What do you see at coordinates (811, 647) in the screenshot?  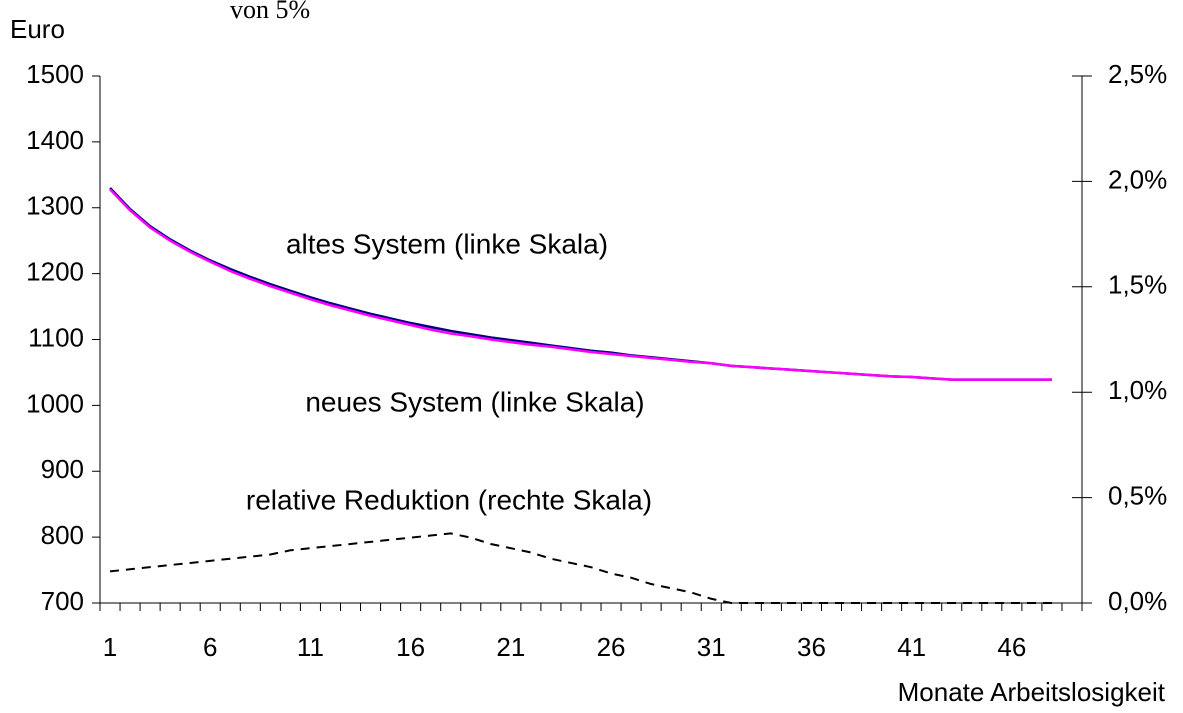 I see `x-tick-label: 36` at bounding box center [811, 647].